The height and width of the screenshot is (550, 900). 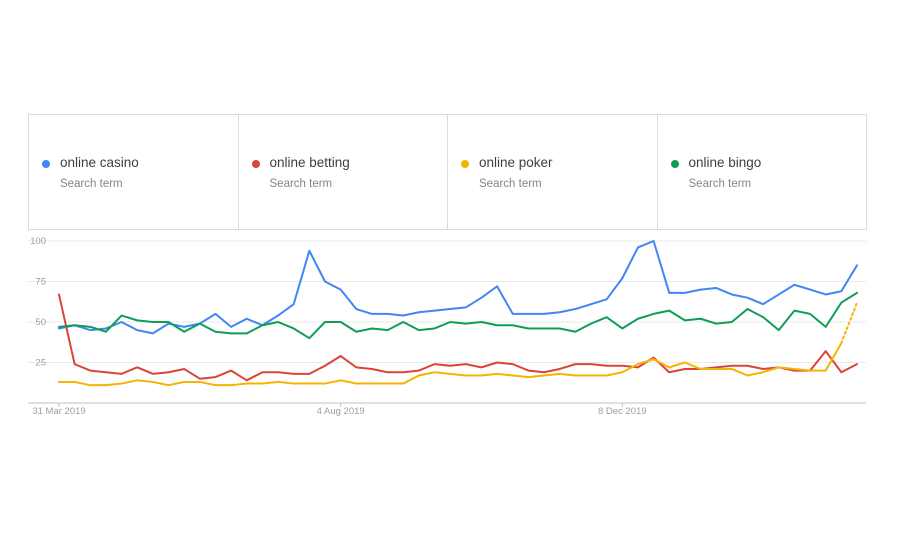 What do you see at coordinates (38, 241) in the screenshot?
I see `y-tick-label: 100` at bounding box center [38, 241].